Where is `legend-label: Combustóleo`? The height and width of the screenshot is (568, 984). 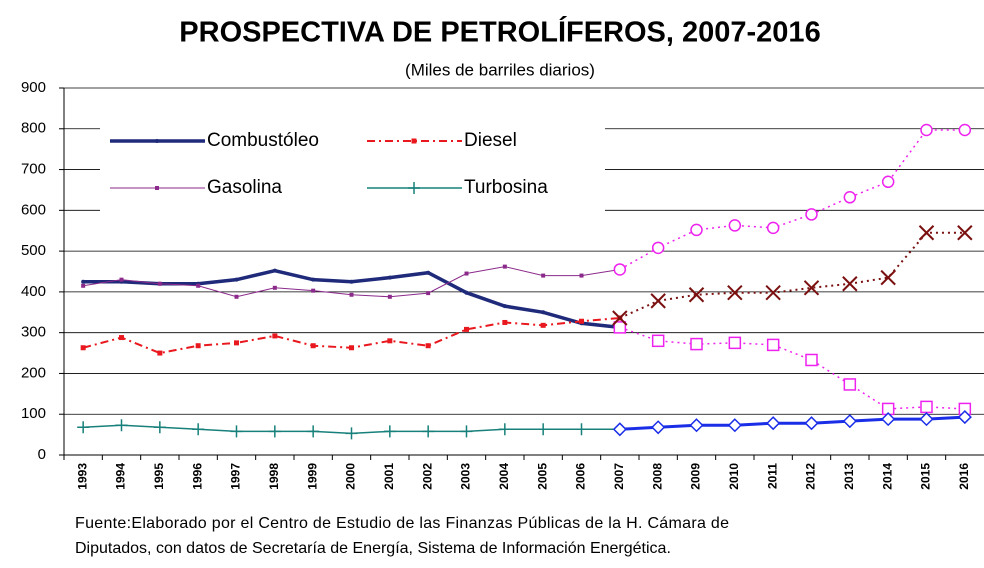
legend-label: Combustóleo is located at coordinates (263, 140).